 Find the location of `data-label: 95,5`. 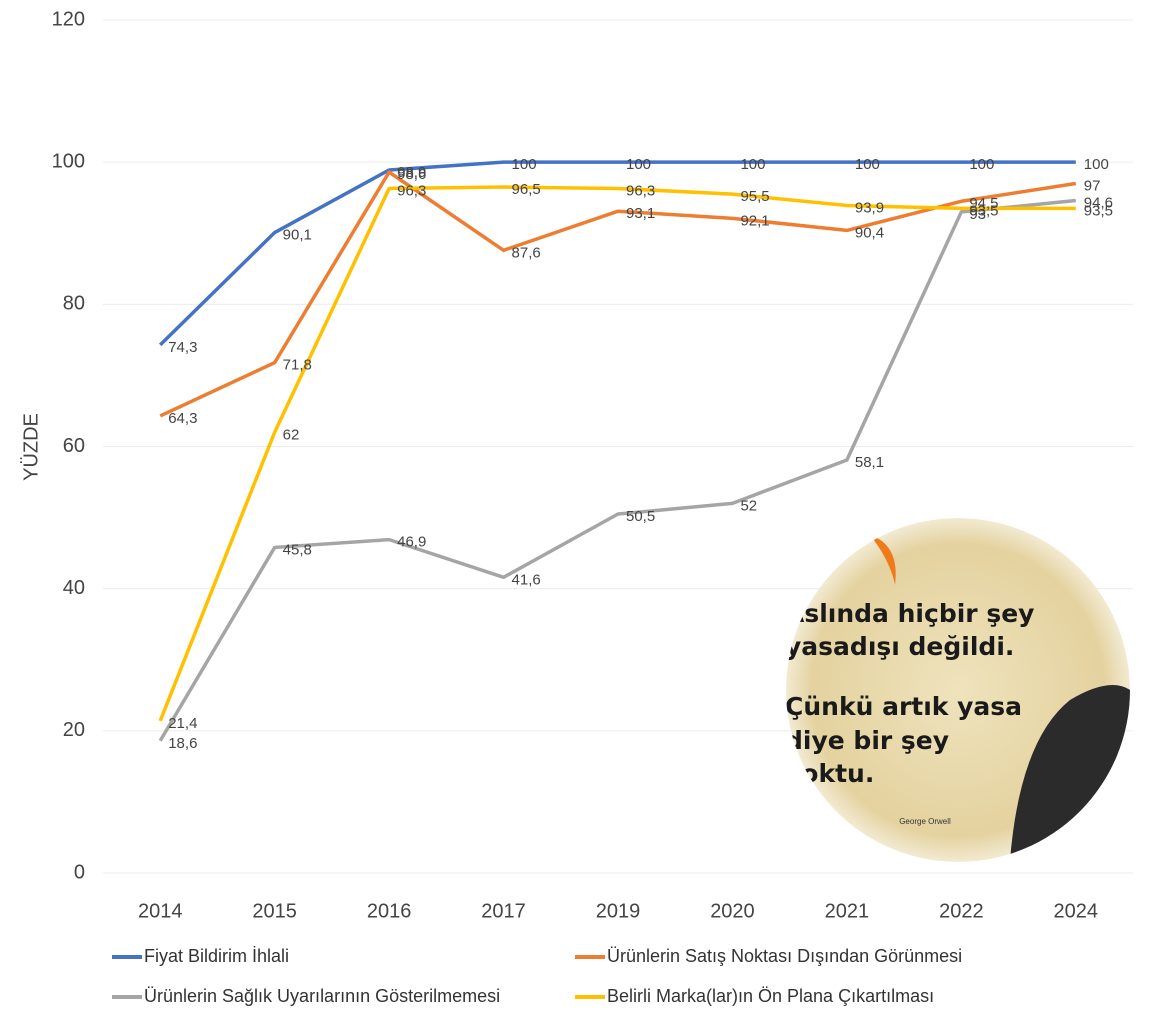

data-label: 95,5 is located at coordinates (754, 196).